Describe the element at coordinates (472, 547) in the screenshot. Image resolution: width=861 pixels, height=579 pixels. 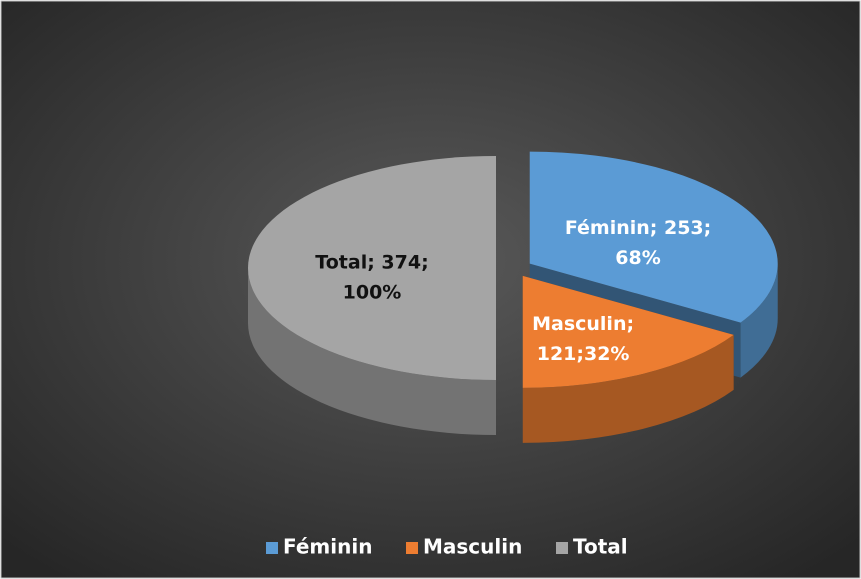
I see `legend-label: Masculin` at that location.